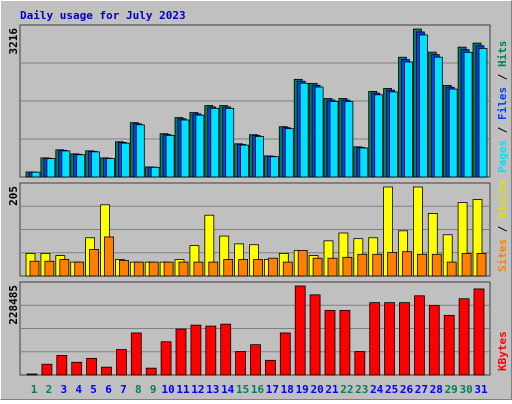  Describe the element at coordinates (108, 389) in the screenshot. I see `x-tick-label: 6` at that location.